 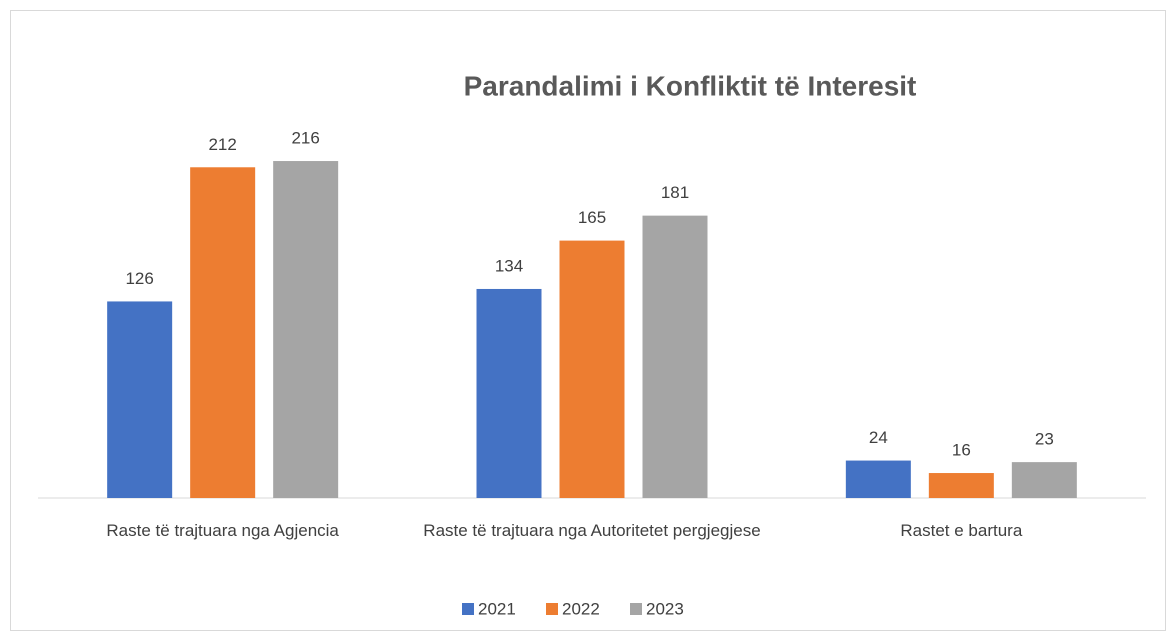 I want to click on data-label: 16, so click(x=961, y=450).